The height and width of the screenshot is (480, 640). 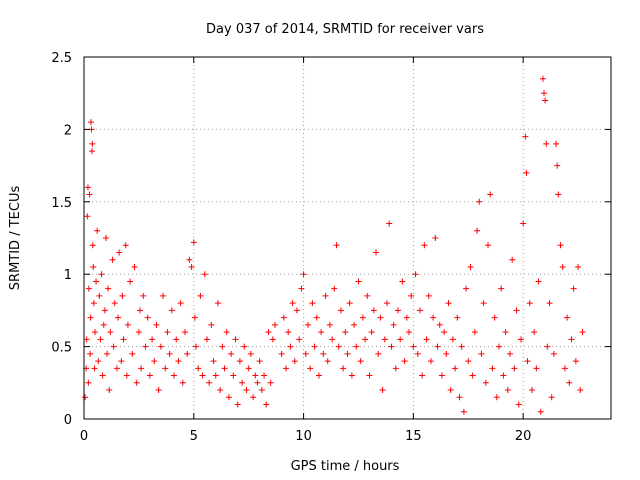 I want to click on y-tick-label: 0.5, so click(x=61, y=348).